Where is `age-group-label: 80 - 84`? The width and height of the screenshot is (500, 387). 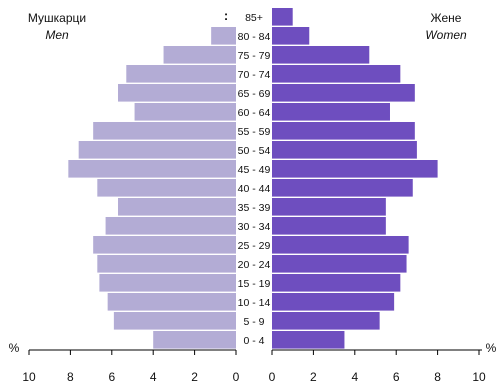 age-group-label: 80 - 84 is located at coordinates (254, 37).